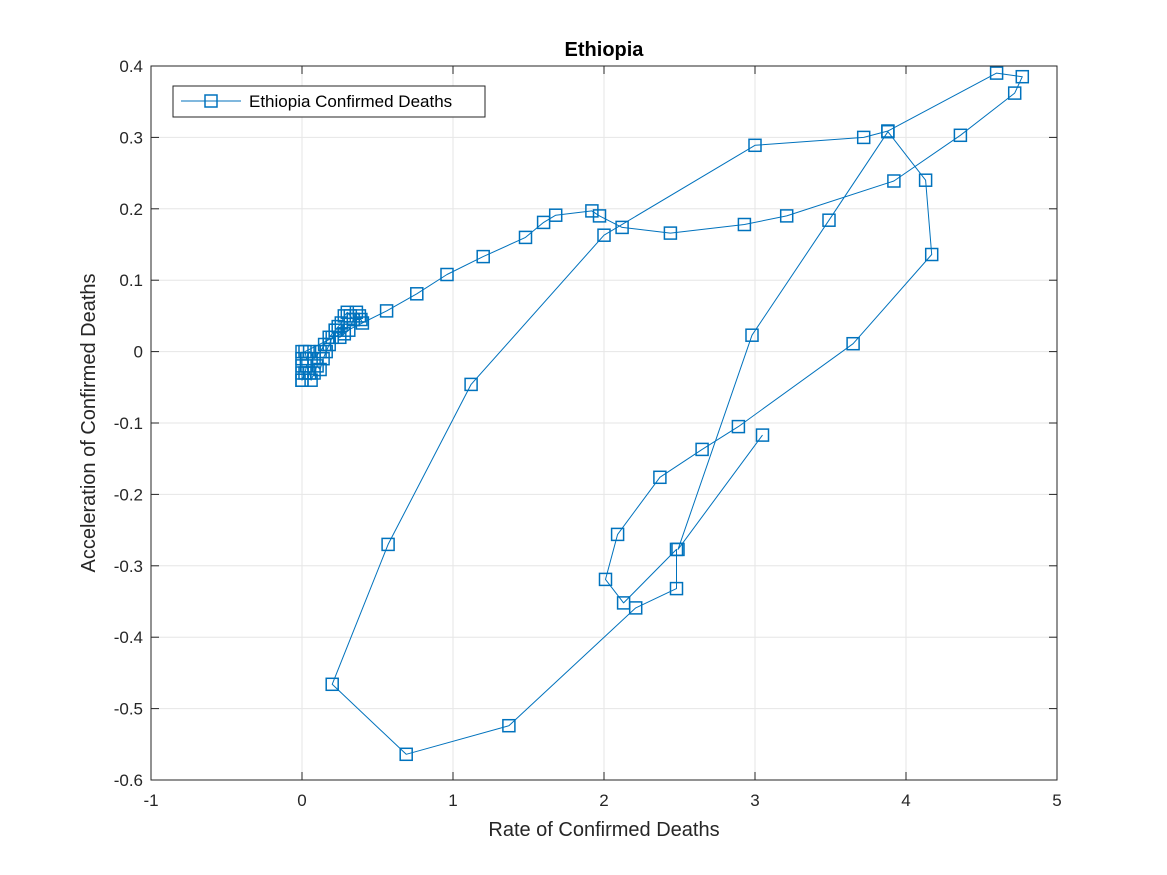 The image size is (1167, 875). What do you see at coordinates (138, 352) in the screenshot?
I see `y-tick-label: 0` at bounding box center [138, 352].